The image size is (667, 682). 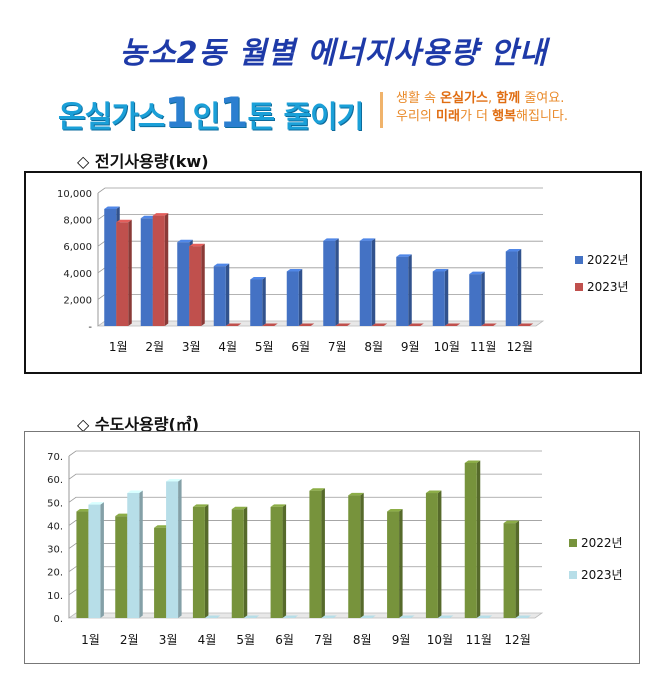 I want to click on legend-label: 2023년, so click(x=608, y=287).